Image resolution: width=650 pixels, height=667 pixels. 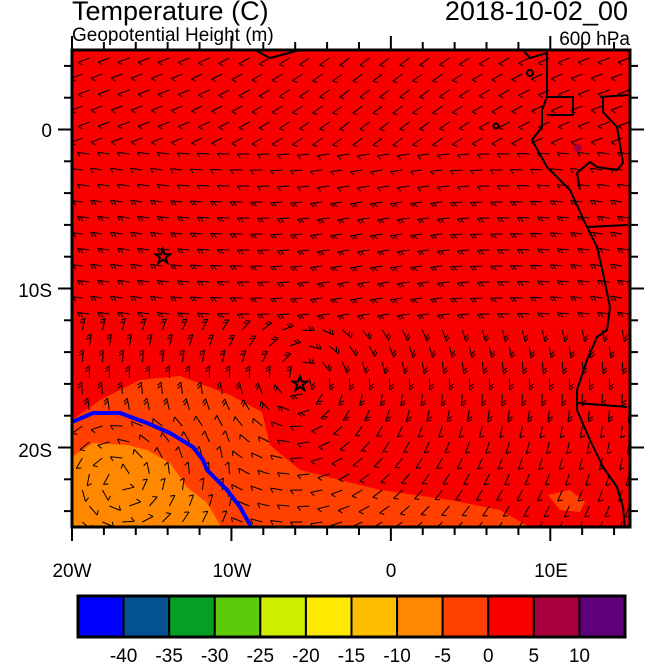 I want to click on lon-label-0: 0, so click(x=391, y=571).